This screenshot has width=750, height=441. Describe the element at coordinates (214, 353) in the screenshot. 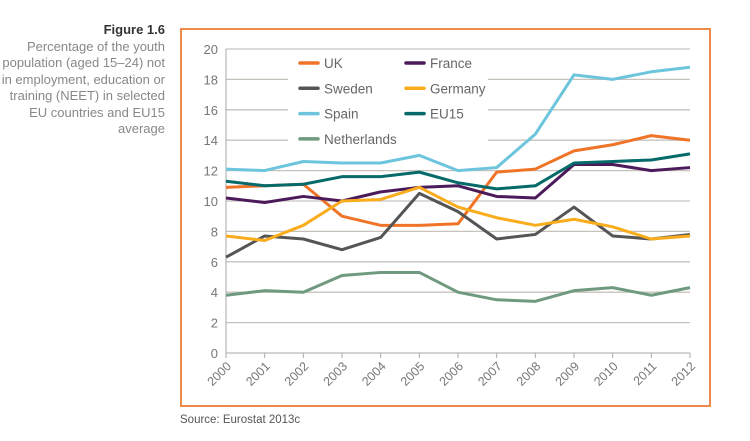

I see `y-tick-label: 0` at that location.